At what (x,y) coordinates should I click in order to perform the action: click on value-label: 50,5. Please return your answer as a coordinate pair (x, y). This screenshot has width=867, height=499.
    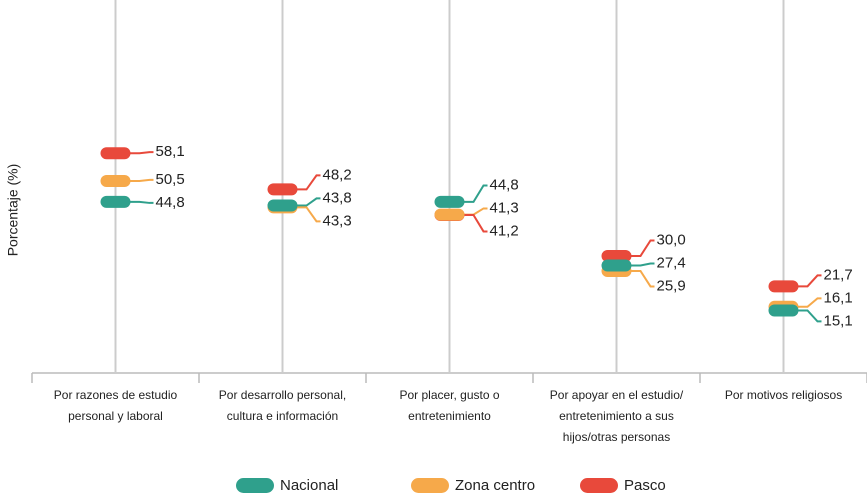
    Looking at the image, I should click on (170, 179).